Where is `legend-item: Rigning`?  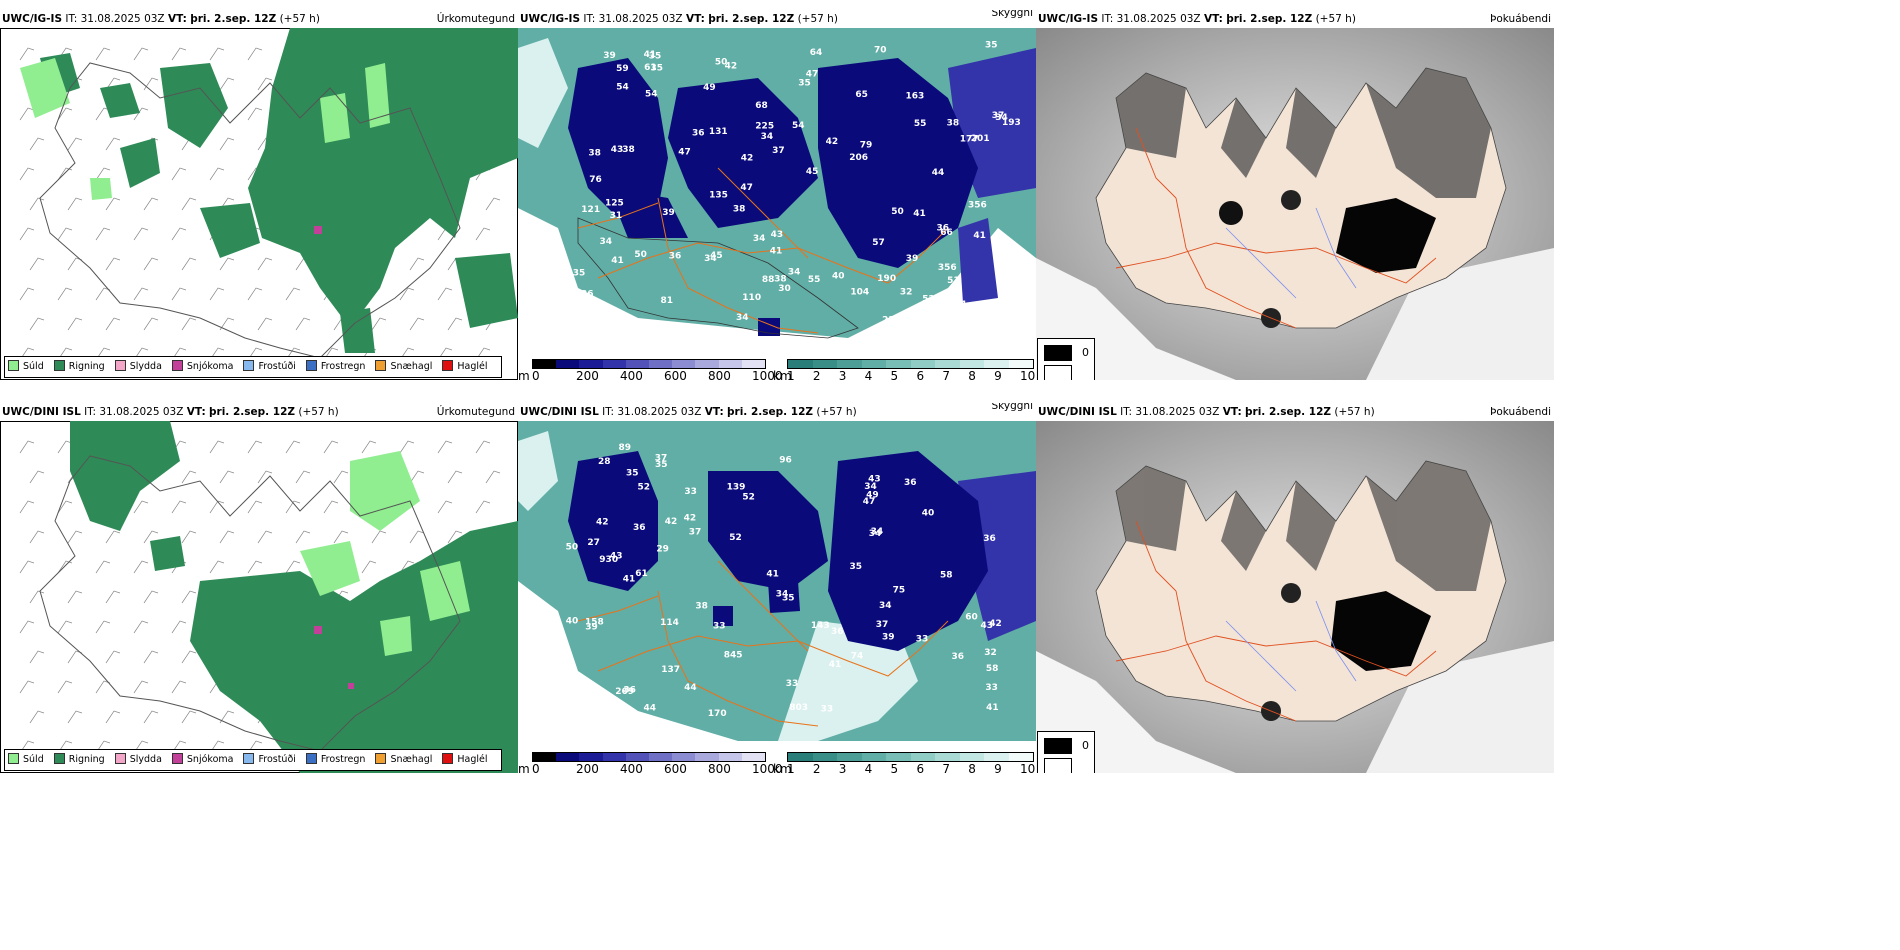 legend-item: Rigning is located at coordinates (79, 760).